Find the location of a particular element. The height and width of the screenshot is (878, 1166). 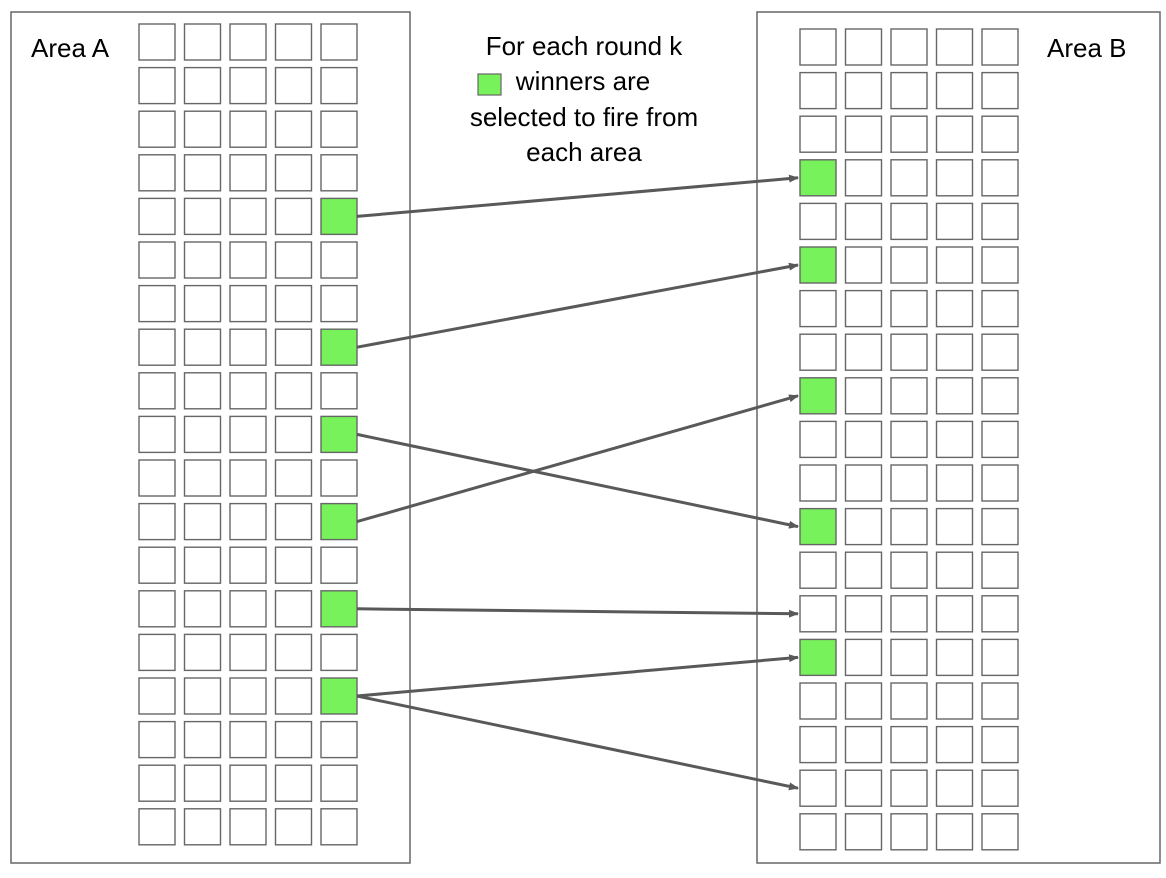

caption-line-4: each area is located at coordinates (584, 152).